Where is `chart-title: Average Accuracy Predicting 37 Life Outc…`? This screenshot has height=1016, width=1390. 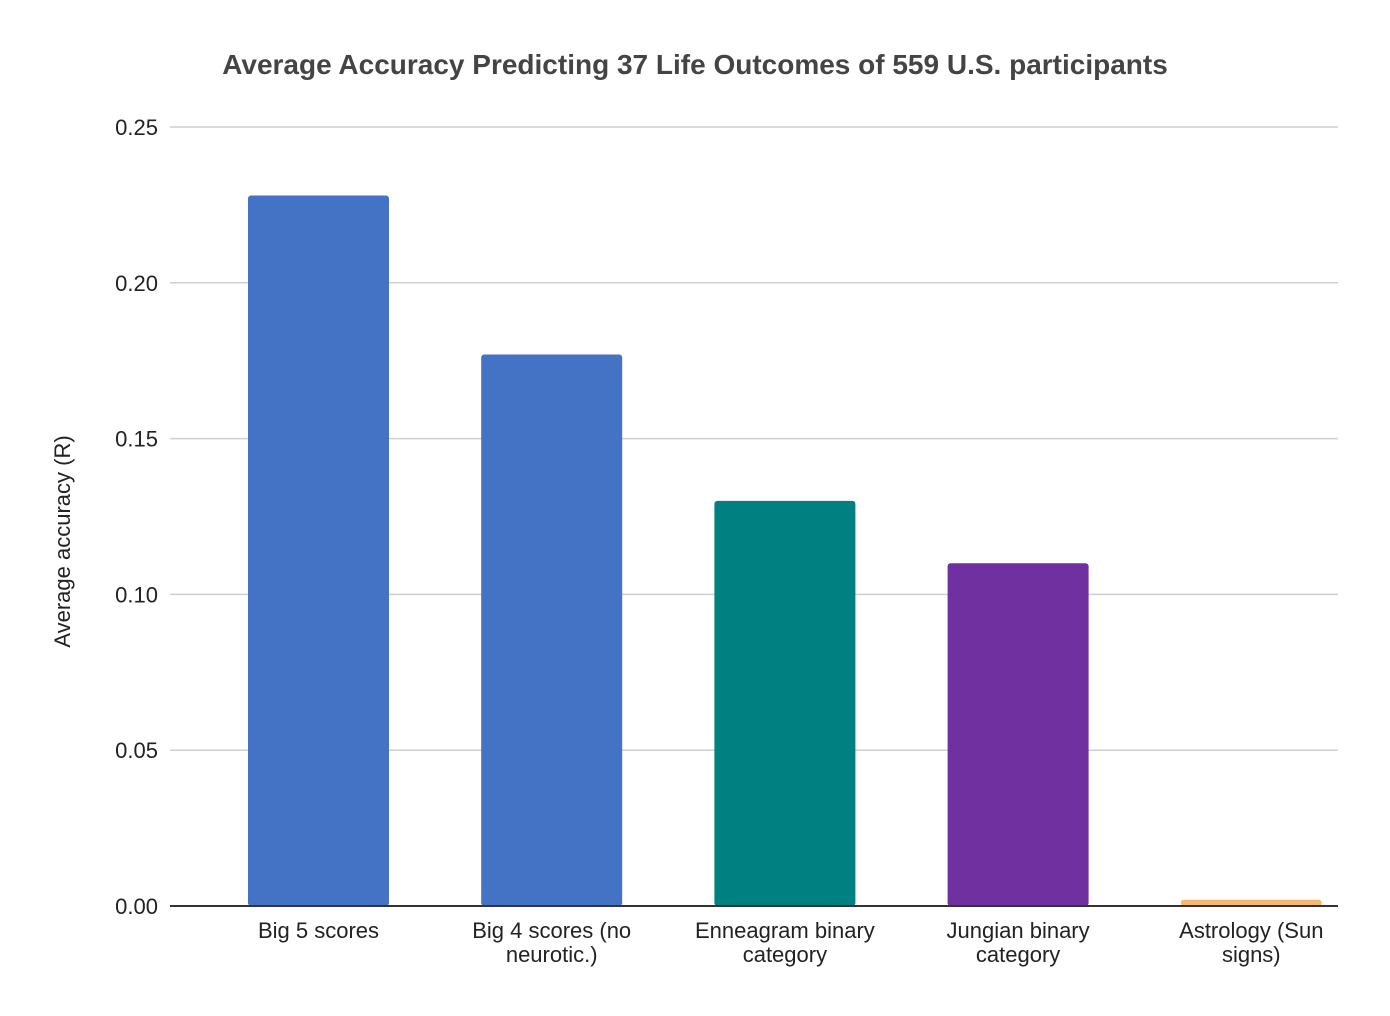 chart-title: Average Accuracy Predicting 37 Life Outc… is located at coordinates (695, 64).